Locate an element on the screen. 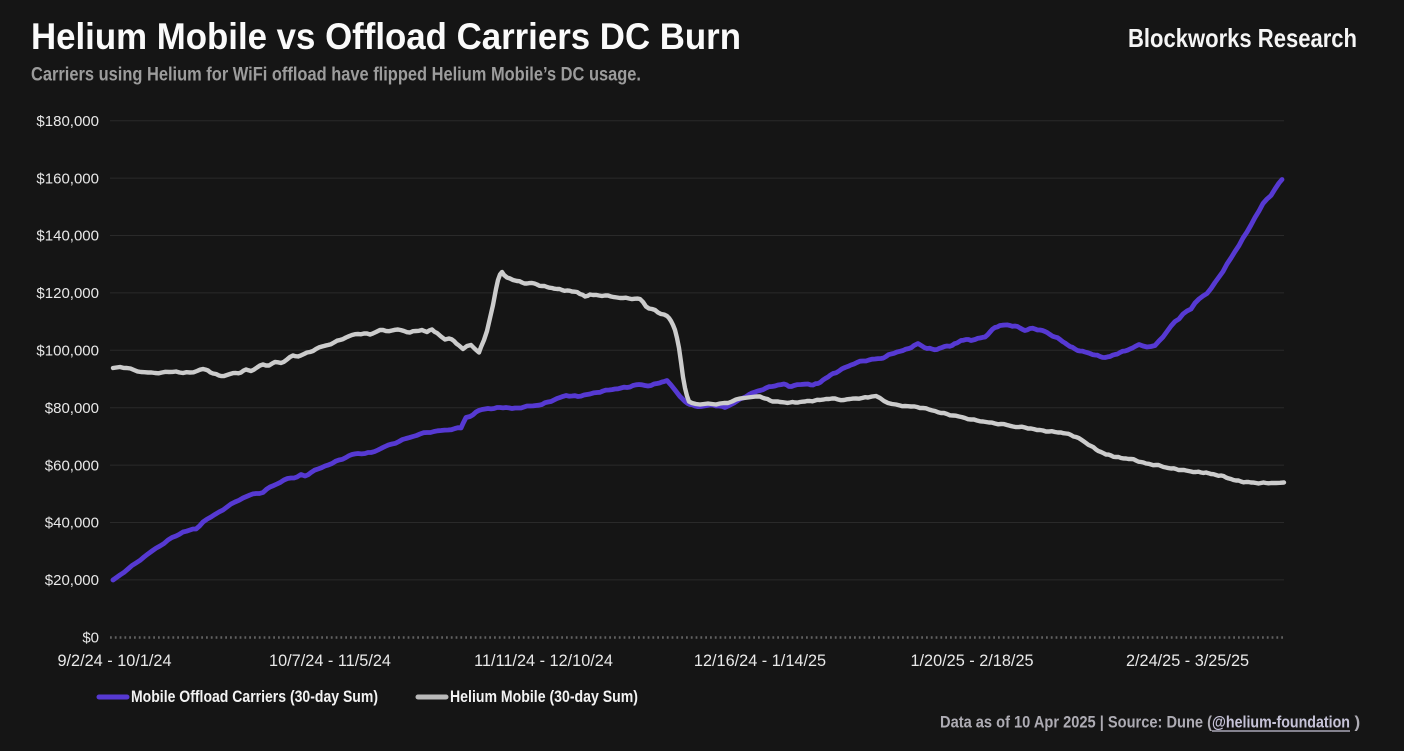  svg-text: 10/7/24 - 11/5/24 is located at coordinates (330, 661).